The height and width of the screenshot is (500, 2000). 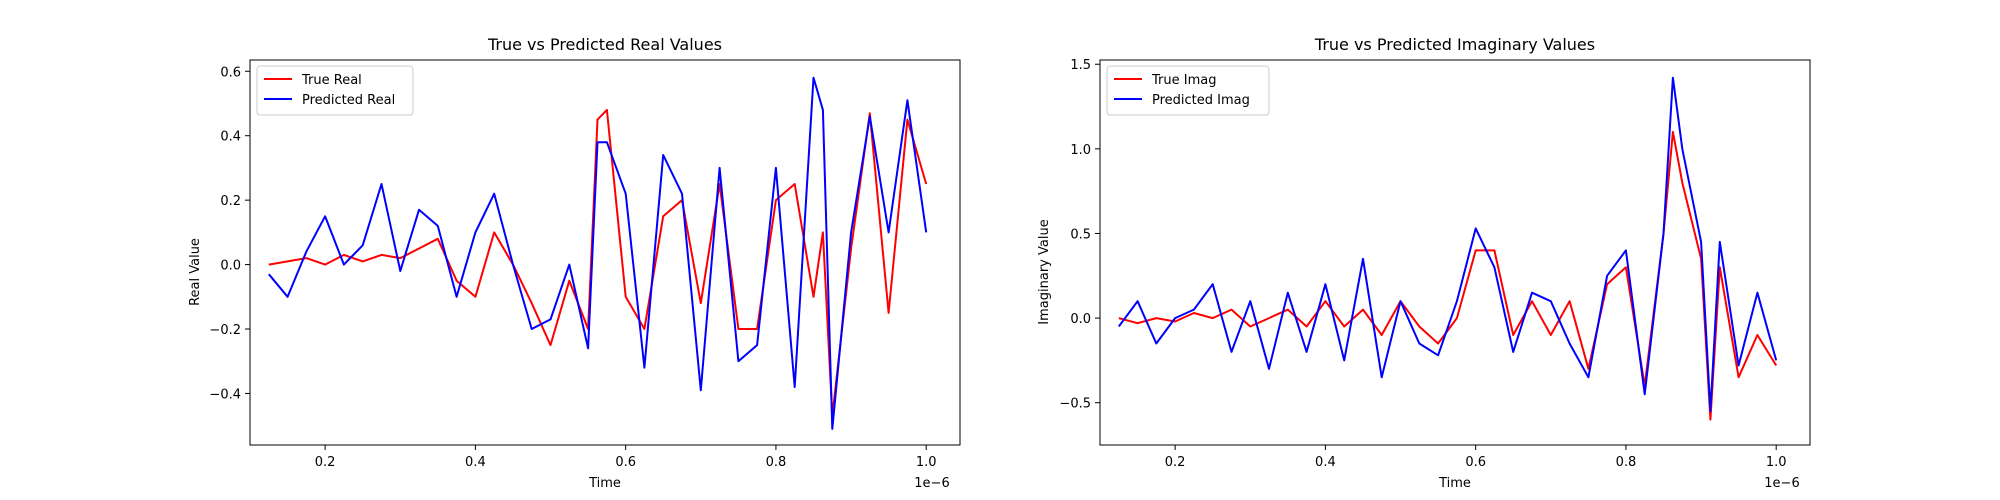 I want to click on x-tick-label-imag: 0.2, so click(x=1175, y=462).